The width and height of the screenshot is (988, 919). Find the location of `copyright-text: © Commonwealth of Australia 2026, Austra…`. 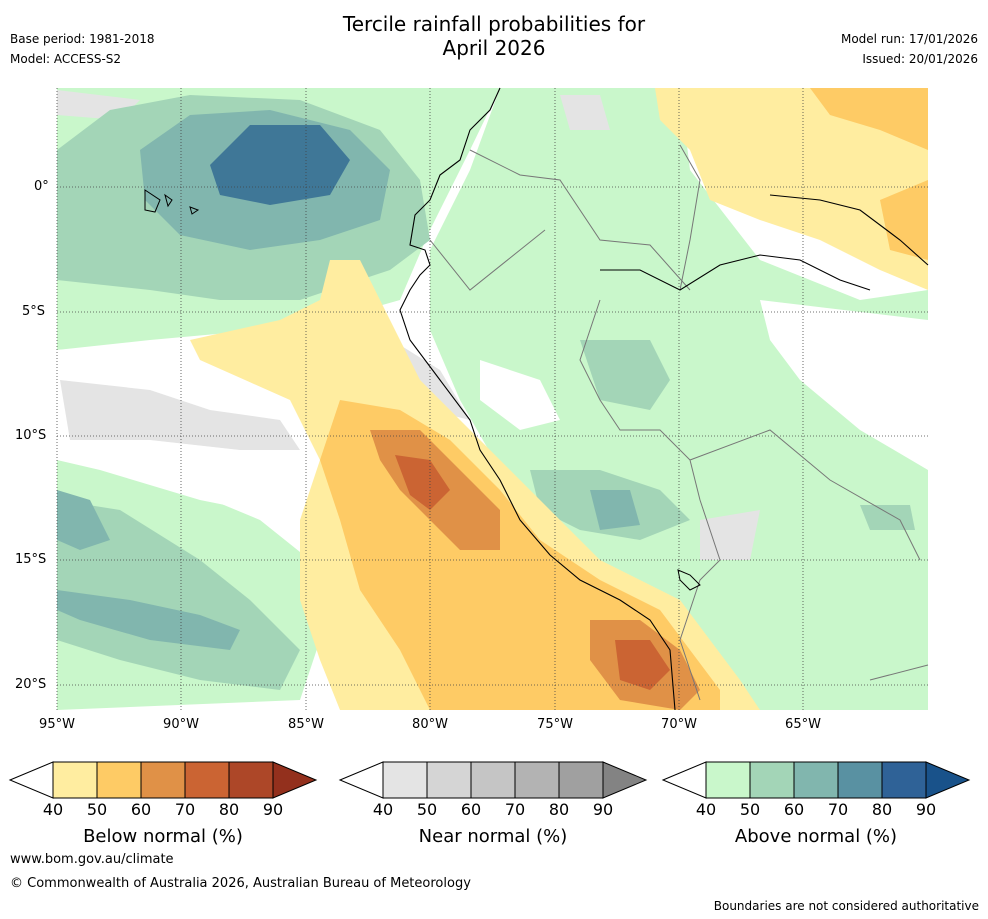

copyright-text: © Commonwealth of Australia 2026, Austra… is located at coordinates (240, 883).